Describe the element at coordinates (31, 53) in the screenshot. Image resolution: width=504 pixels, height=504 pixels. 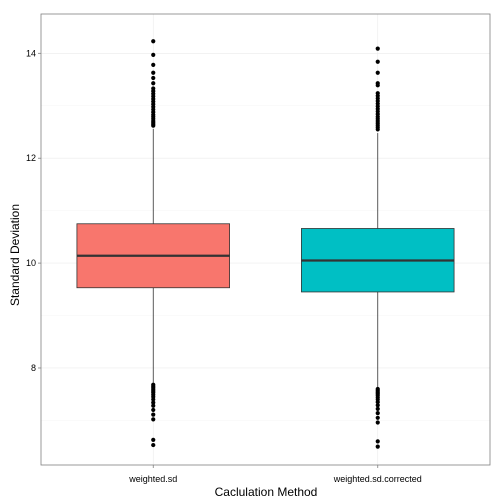
I see `y-tick-label: 14` at that location.